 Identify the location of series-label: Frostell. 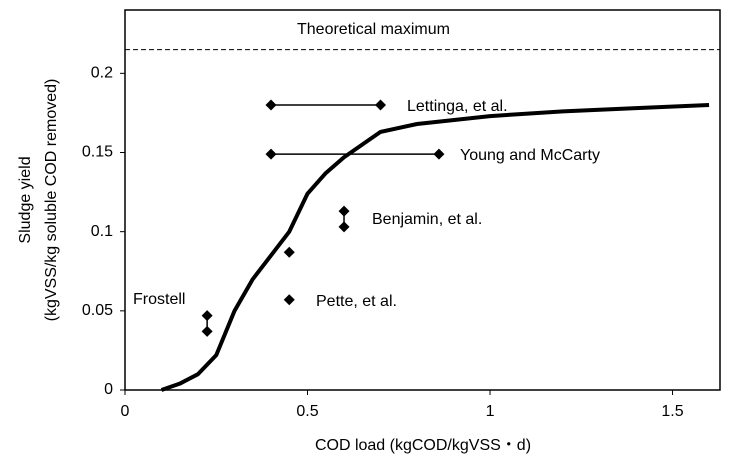
(159, 299).